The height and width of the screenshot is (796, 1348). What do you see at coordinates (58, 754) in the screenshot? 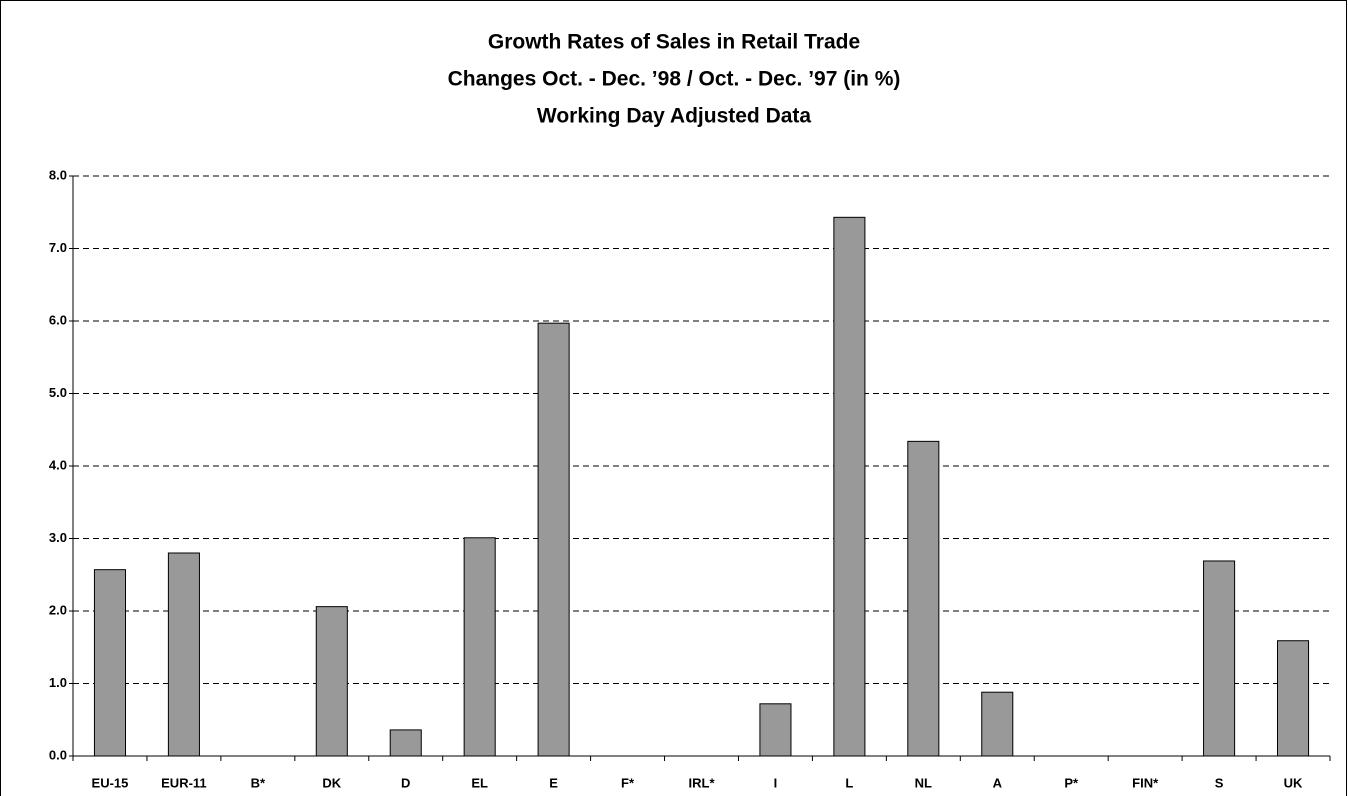
I see `y-tick-label: 0.0` at bounding box center [58, 754].